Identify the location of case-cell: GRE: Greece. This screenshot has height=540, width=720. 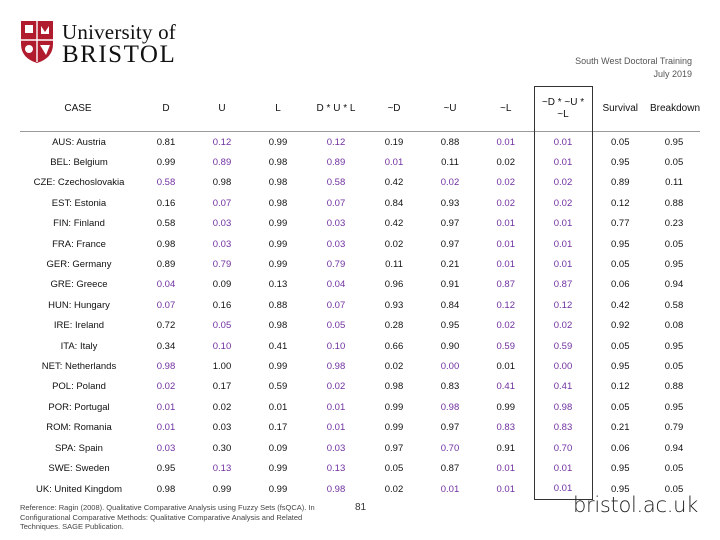
(79, 285).